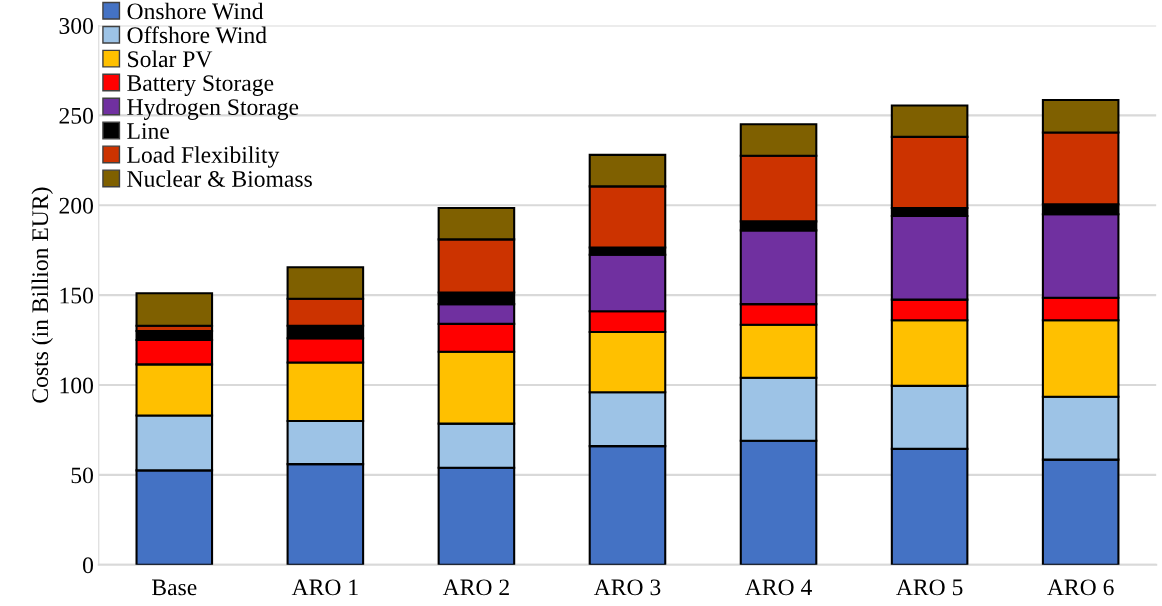 Image resolution: width=1162 pixels, height=606 pixels. What do you see at coordinates (170, 59) in the screenshot?
I see `legend-label: Solar PV` at bounding box center [170, 59].